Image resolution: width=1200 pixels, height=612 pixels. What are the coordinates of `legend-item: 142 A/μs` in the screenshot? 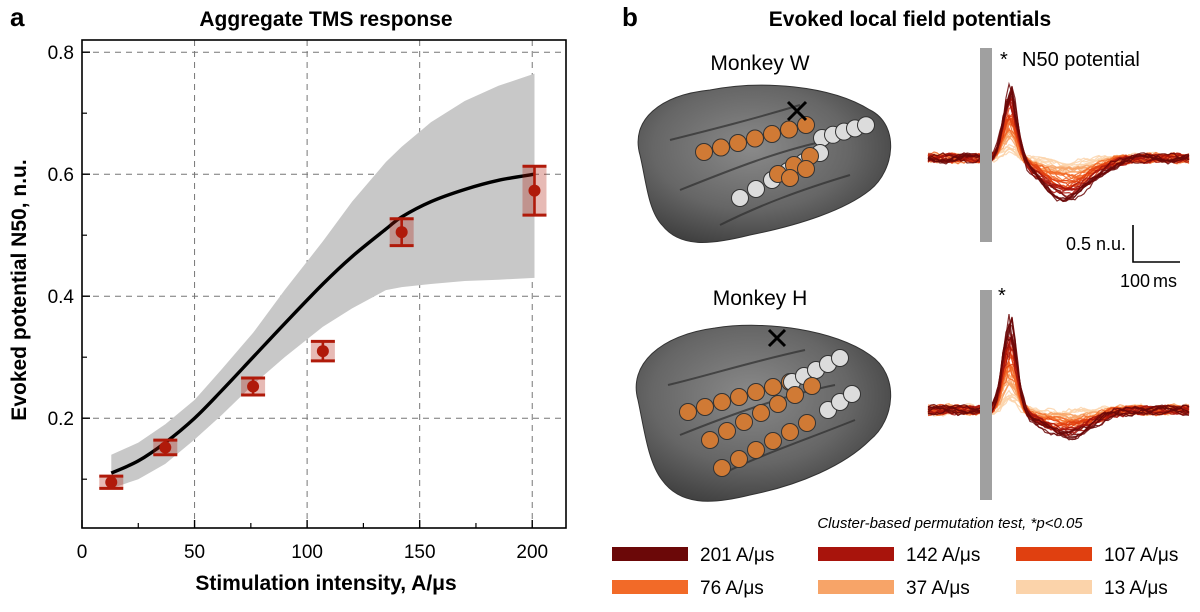 It's located at (899, 555).